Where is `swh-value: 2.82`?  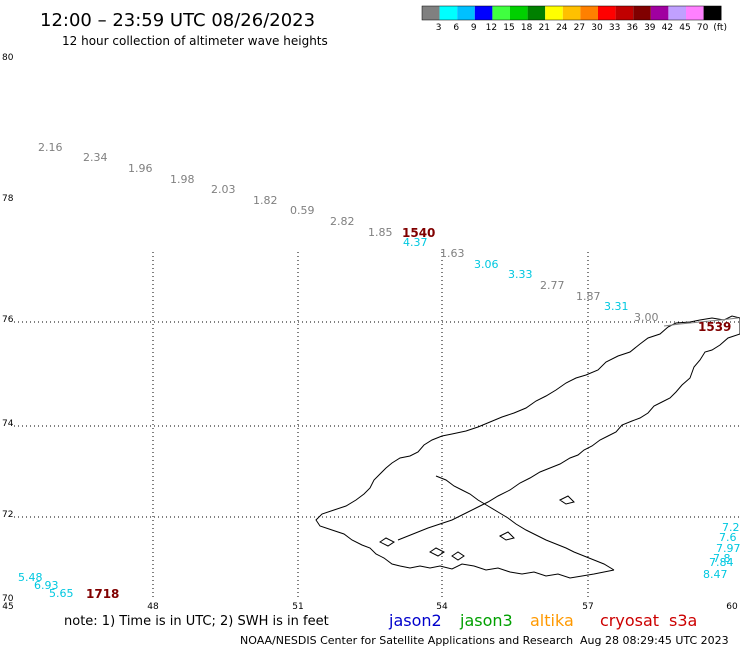
swh-value: 2.82 is located at coordinates (342, 221).